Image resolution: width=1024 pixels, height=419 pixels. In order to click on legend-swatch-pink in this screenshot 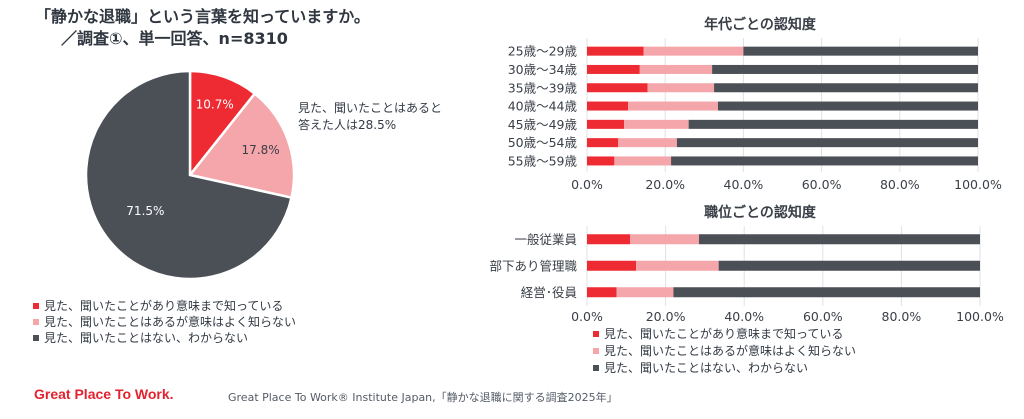, I will do `click(36, 322)`.